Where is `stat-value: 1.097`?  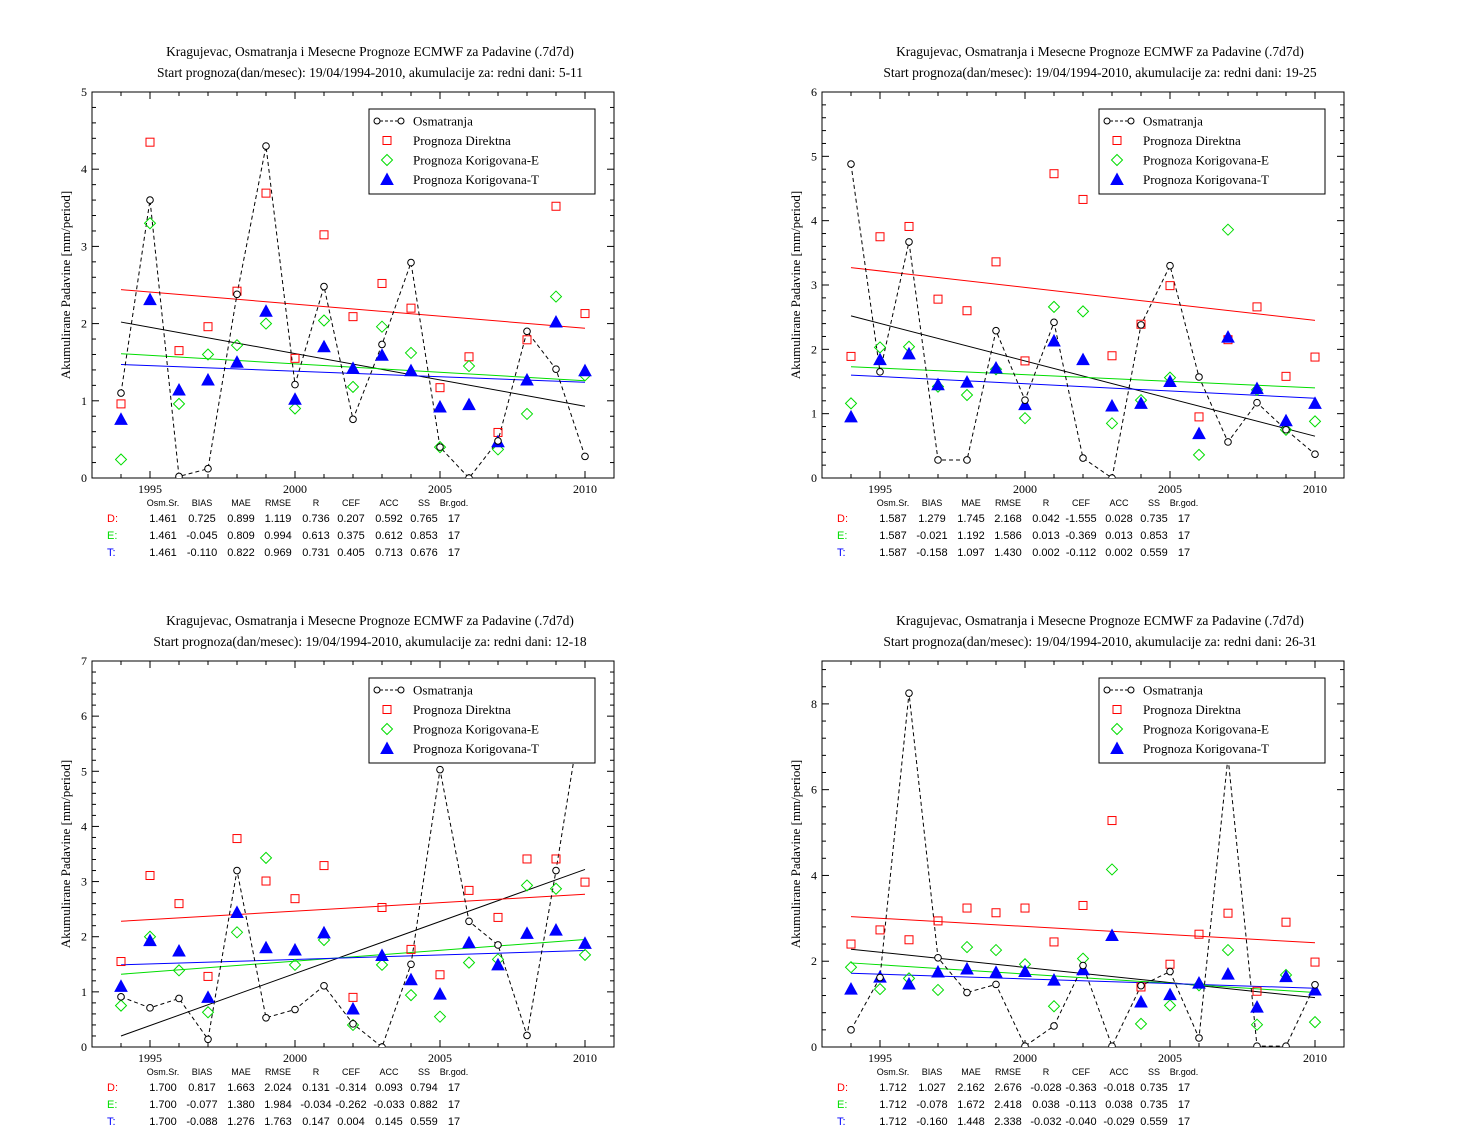 stat-value: 1.097 is located at coordinates (971, 553).